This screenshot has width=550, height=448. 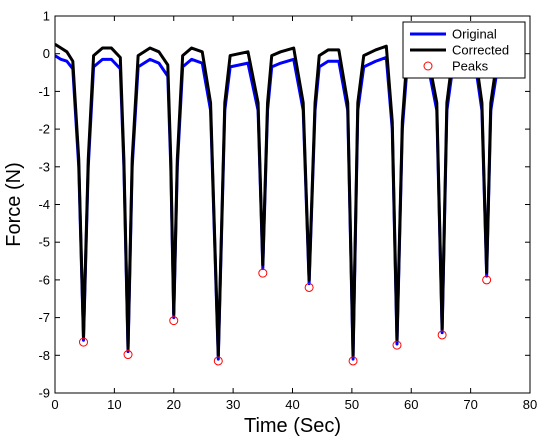 What do you see at coordinates (44, 242) in the screenshot?
I see `y-tick-label: -5` at bounding box center [44, 242].